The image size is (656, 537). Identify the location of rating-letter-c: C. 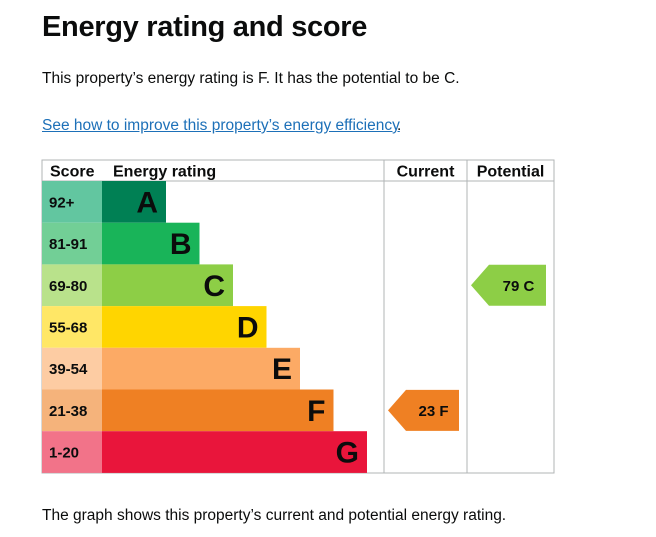
(214, 286).